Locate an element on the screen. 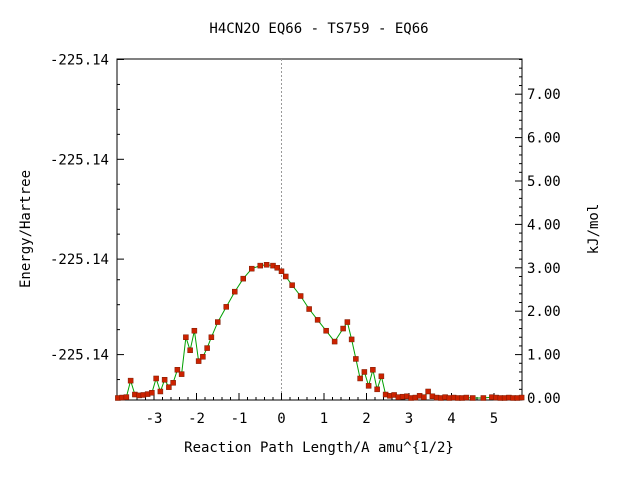 The width and height of the screenshot is (640, 480). x-tick-label: 0 is located at coordinates (281, 419).